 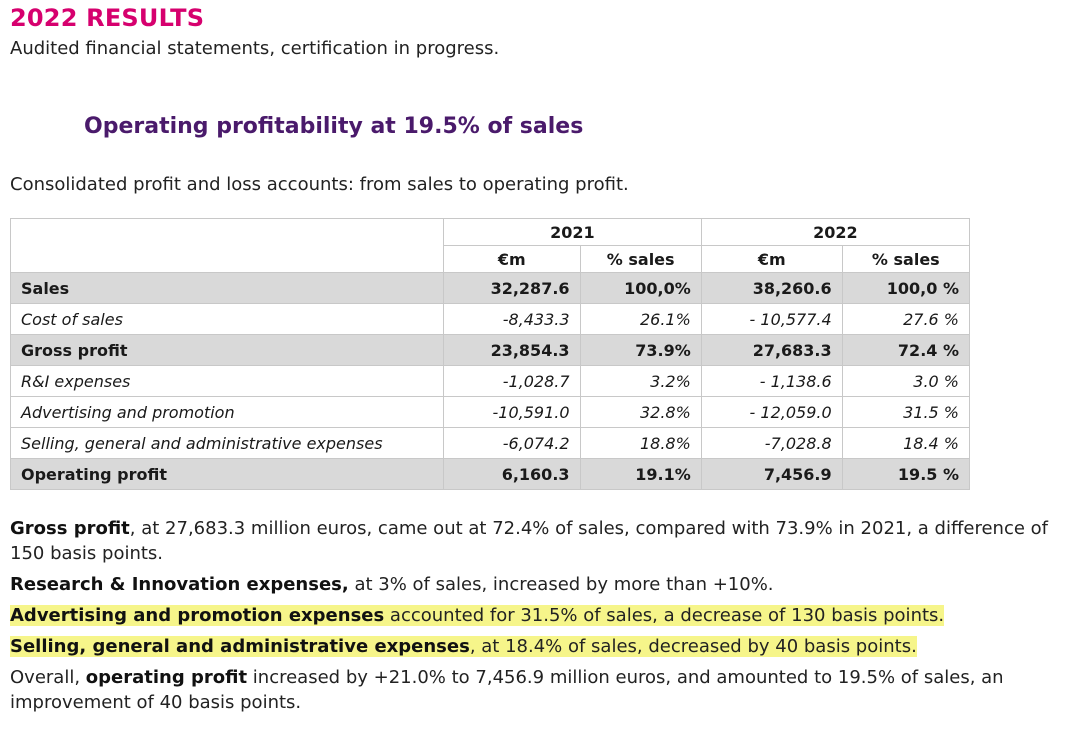 I want to click on col-em-2022: €m, so click(x=771, y=259).